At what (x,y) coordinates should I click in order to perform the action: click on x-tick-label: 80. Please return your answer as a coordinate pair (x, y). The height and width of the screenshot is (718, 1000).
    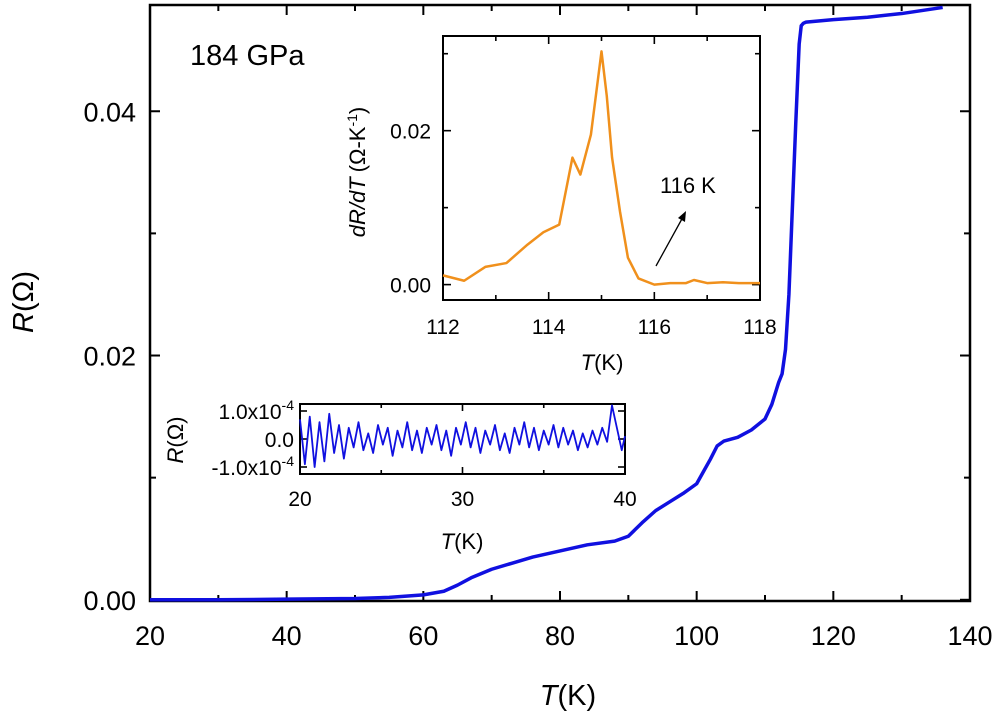
    Looking at the image, I should click on (560, 636).